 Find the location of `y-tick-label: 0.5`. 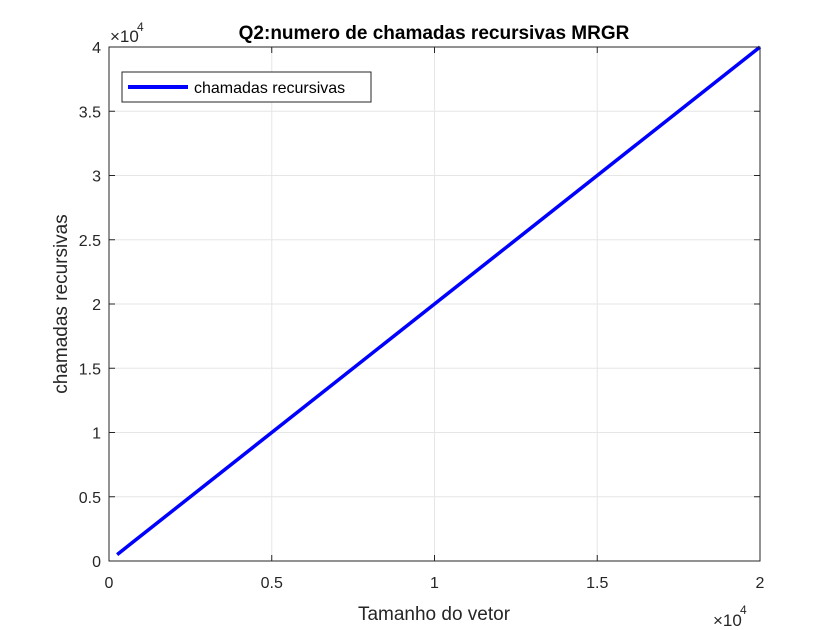

y-tick-label: 0.5 is located at coordinates (90, 498).